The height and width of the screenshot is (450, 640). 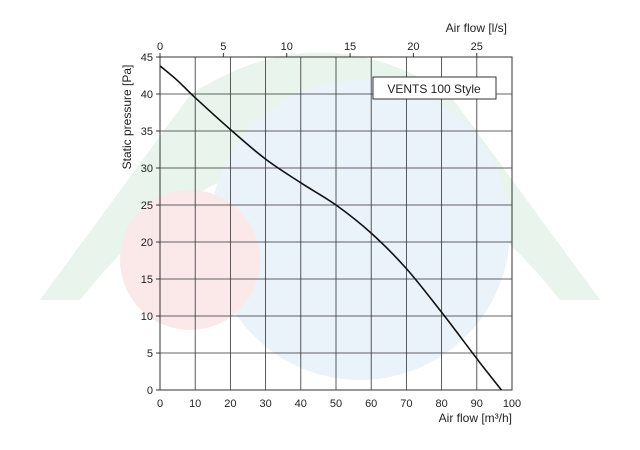 What do you see at coordinates (477, 47) in the screenshot?
I see `x2-tick-label: 25` at bounding box center [477, 47].